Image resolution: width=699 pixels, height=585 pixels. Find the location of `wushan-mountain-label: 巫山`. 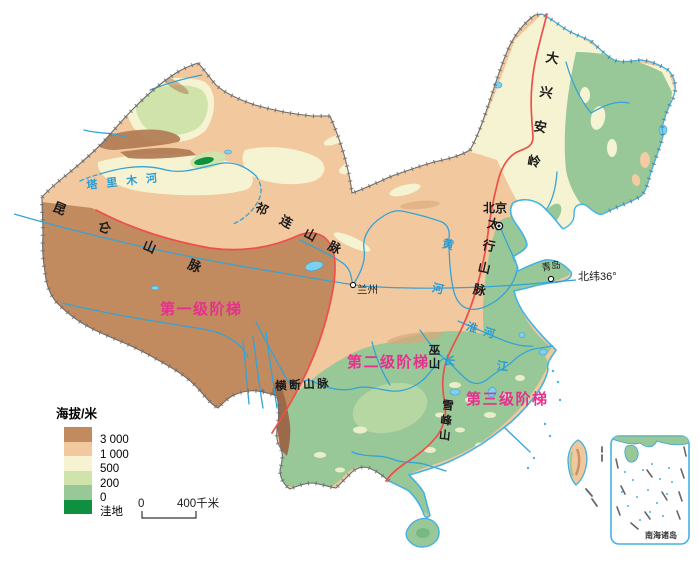

wushan-mountain-label: 巫山 is located at coordinates (433, 357).